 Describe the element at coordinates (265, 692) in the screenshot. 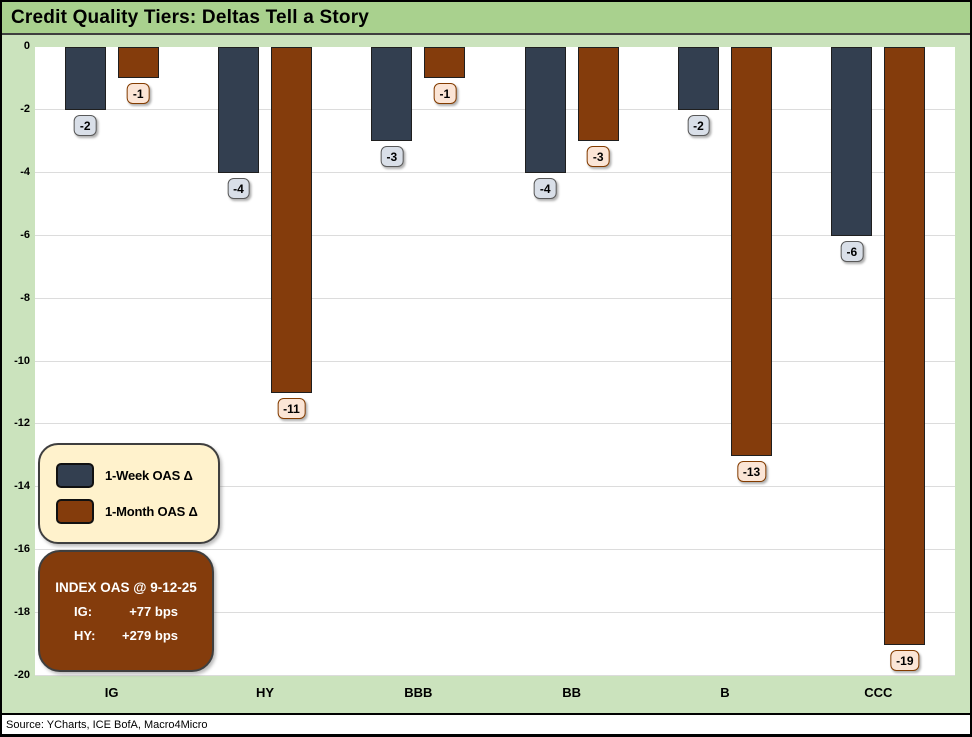

I see `x-axis-label: HY` at that location.